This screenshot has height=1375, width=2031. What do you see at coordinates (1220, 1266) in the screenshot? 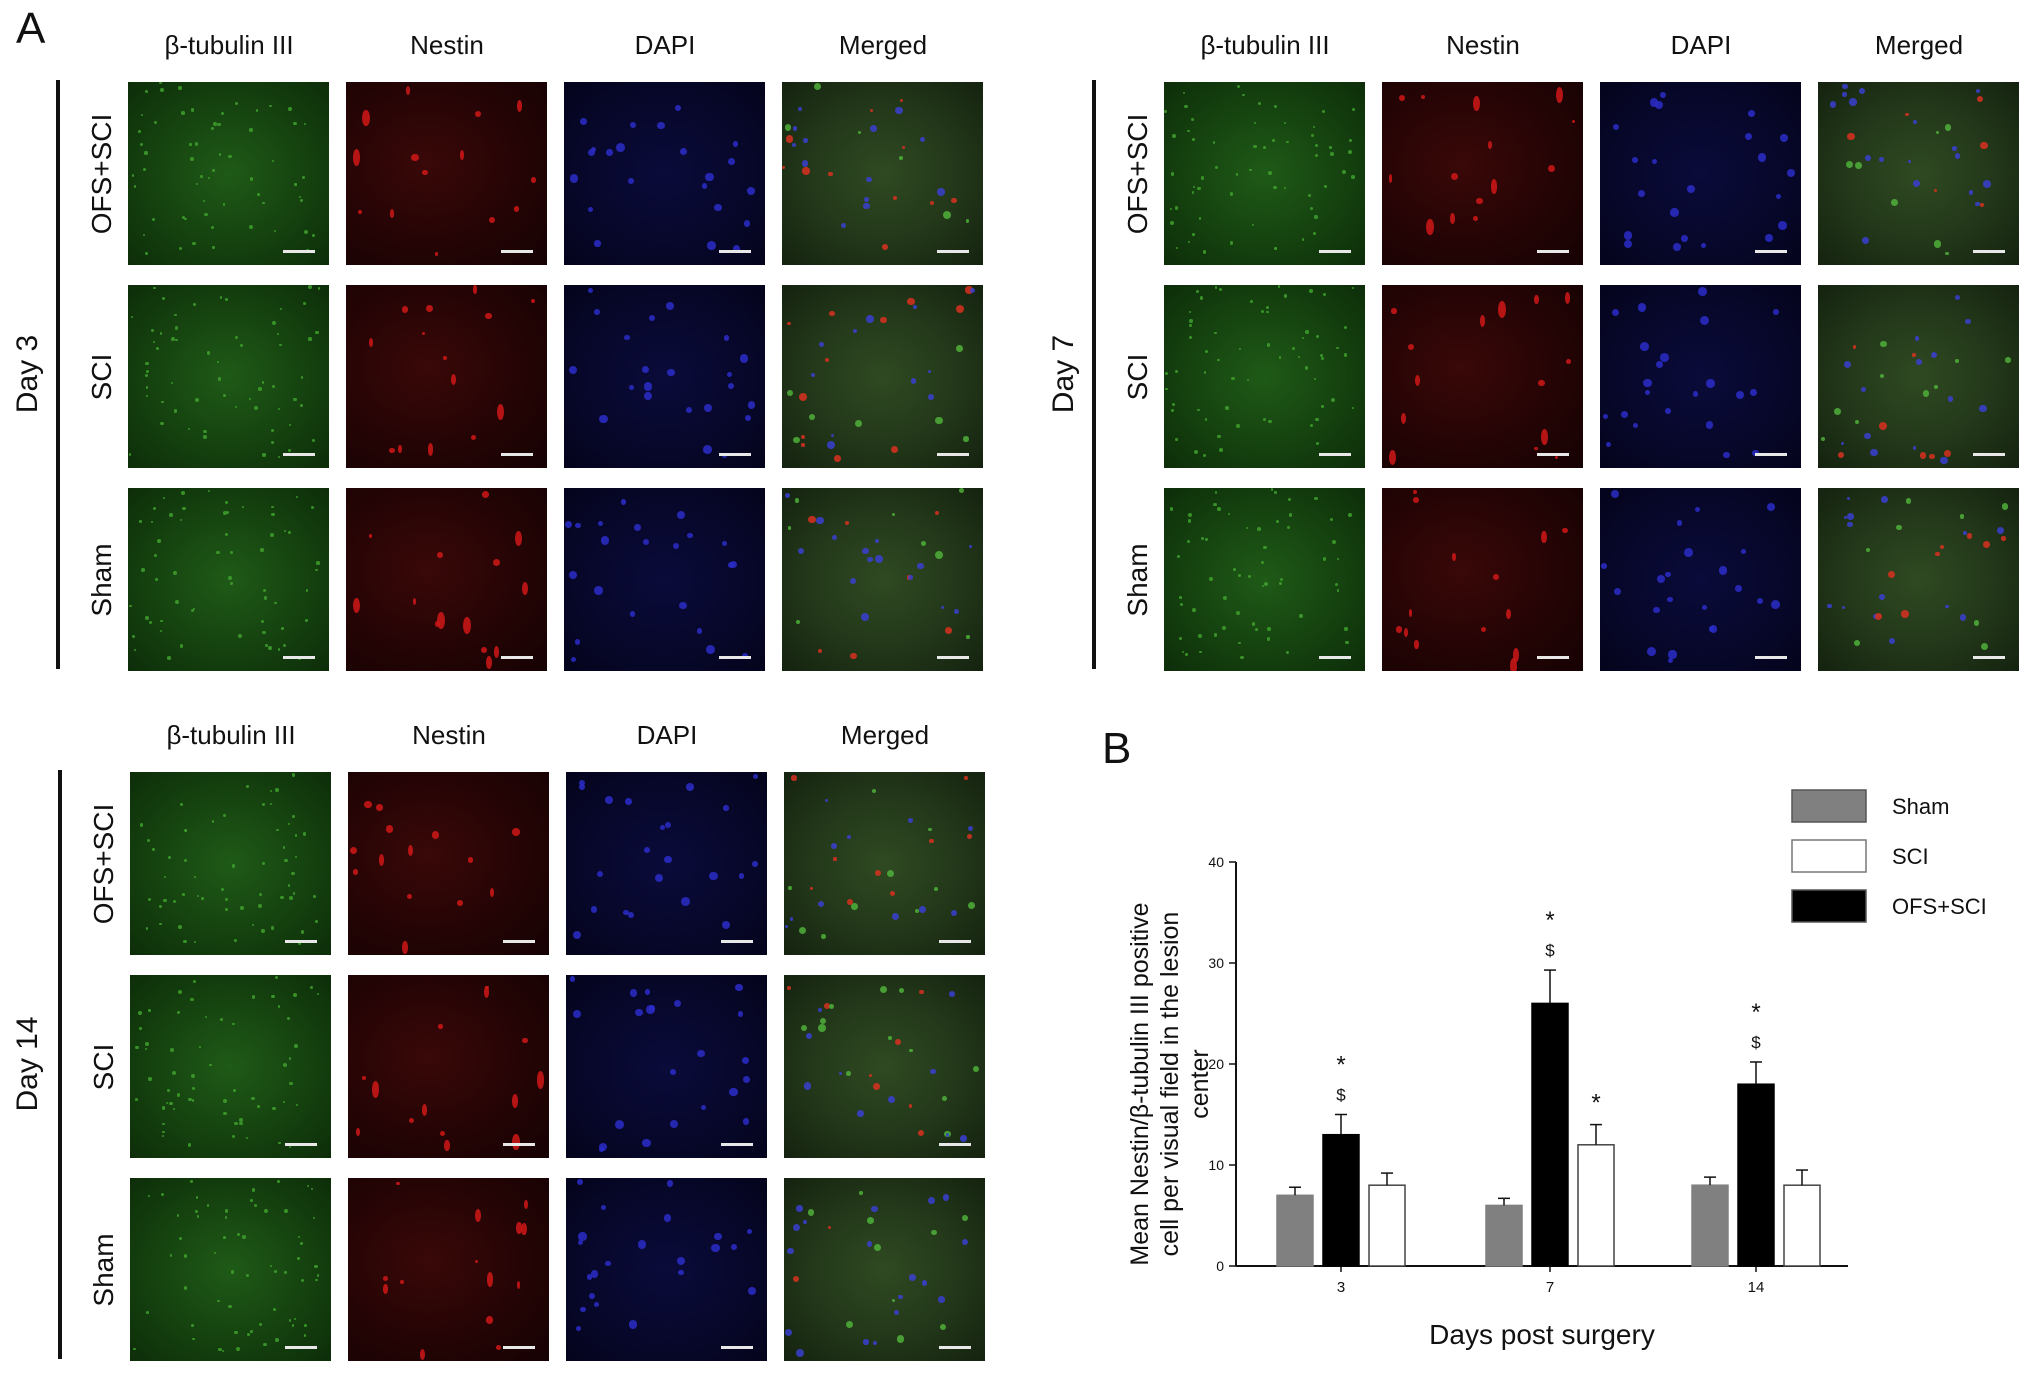
I see `y-tick-label: 0` at bounding box center [1220, 1266].